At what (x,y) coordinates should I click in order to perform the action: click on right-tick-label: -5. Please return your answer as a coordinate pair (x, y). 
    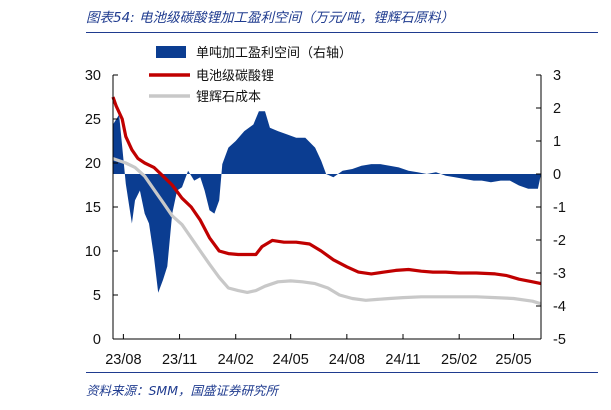
    Looking at the image, I should click on (559, 340).